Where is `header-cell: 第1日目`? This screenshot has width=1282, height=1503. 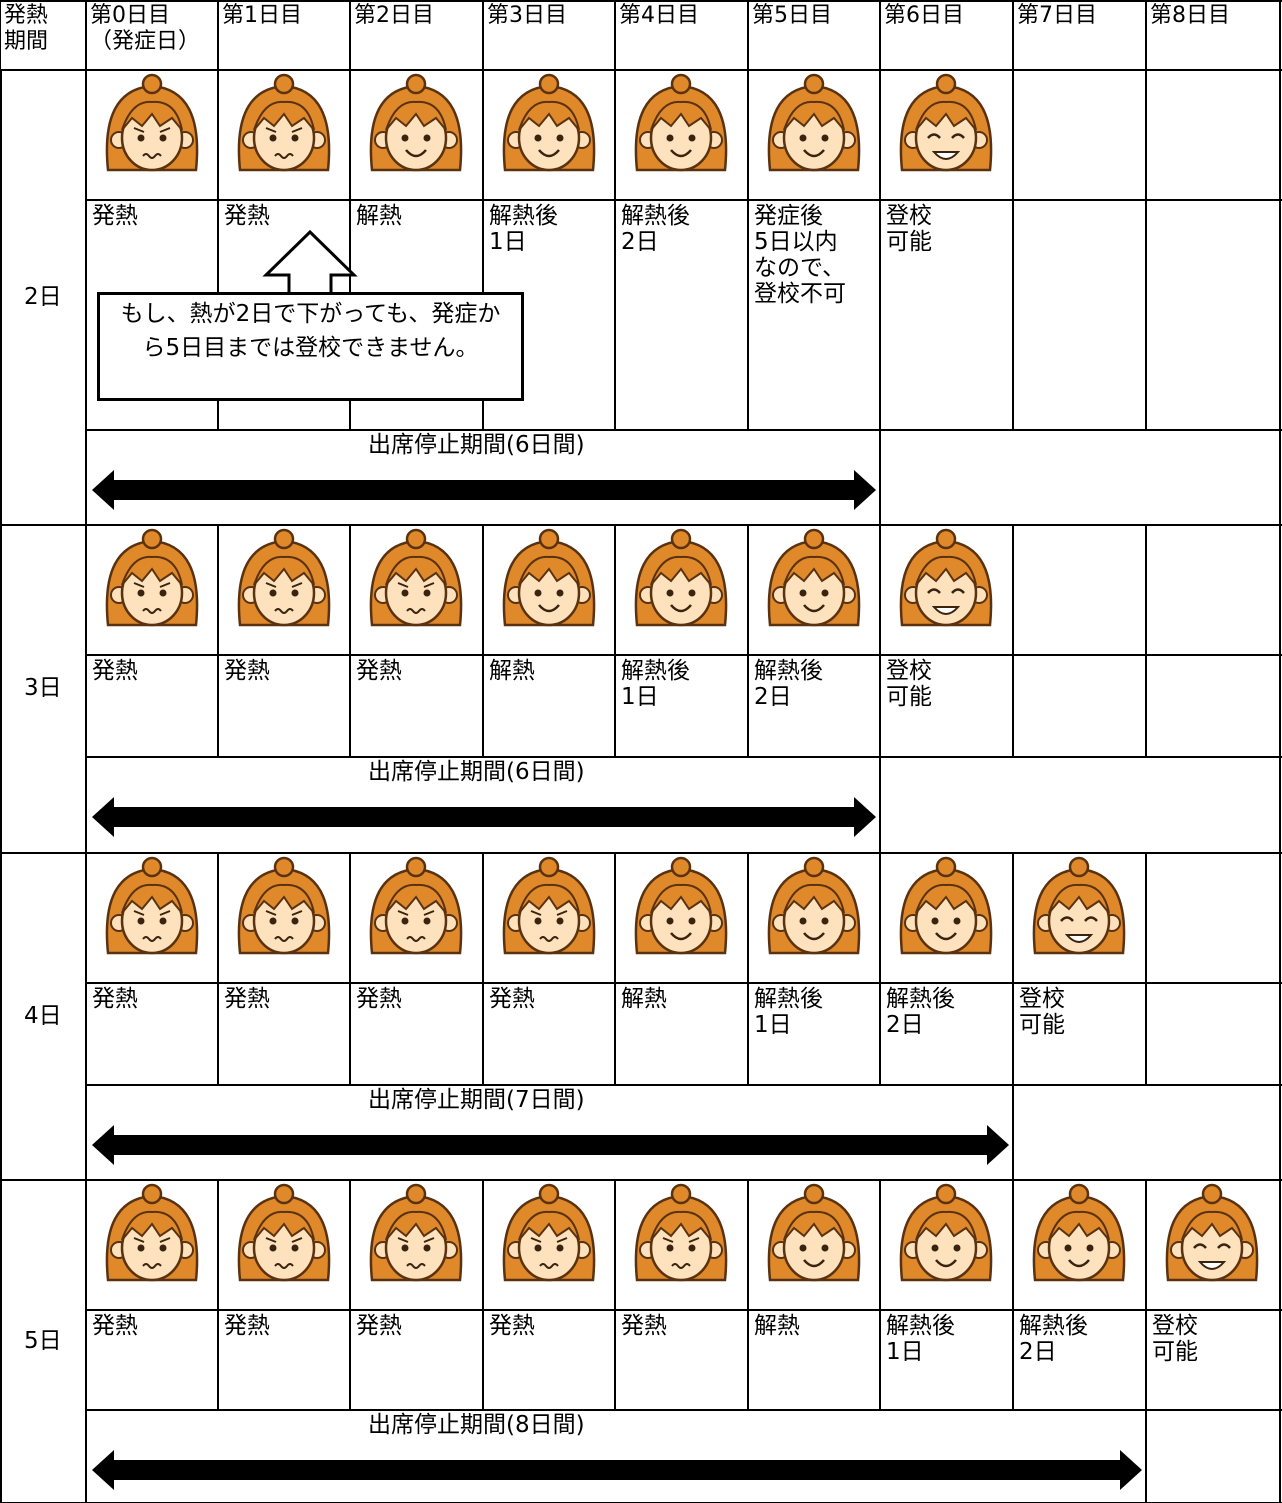 header-cell: 第1日目 is located at coordinates (262, 15).